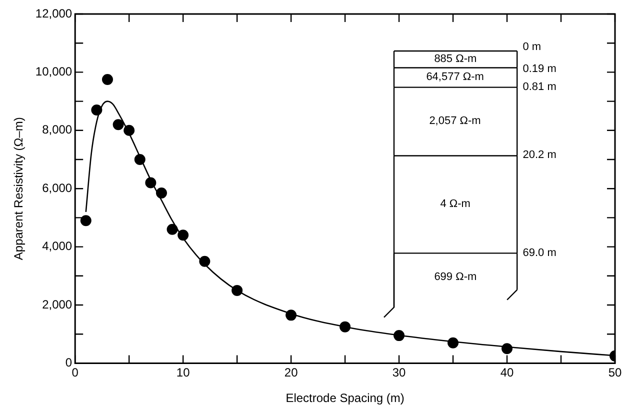 The width and height of the screenshot is (631, 416). I want to click on annotation: 0.81 m, so click(539, 87).